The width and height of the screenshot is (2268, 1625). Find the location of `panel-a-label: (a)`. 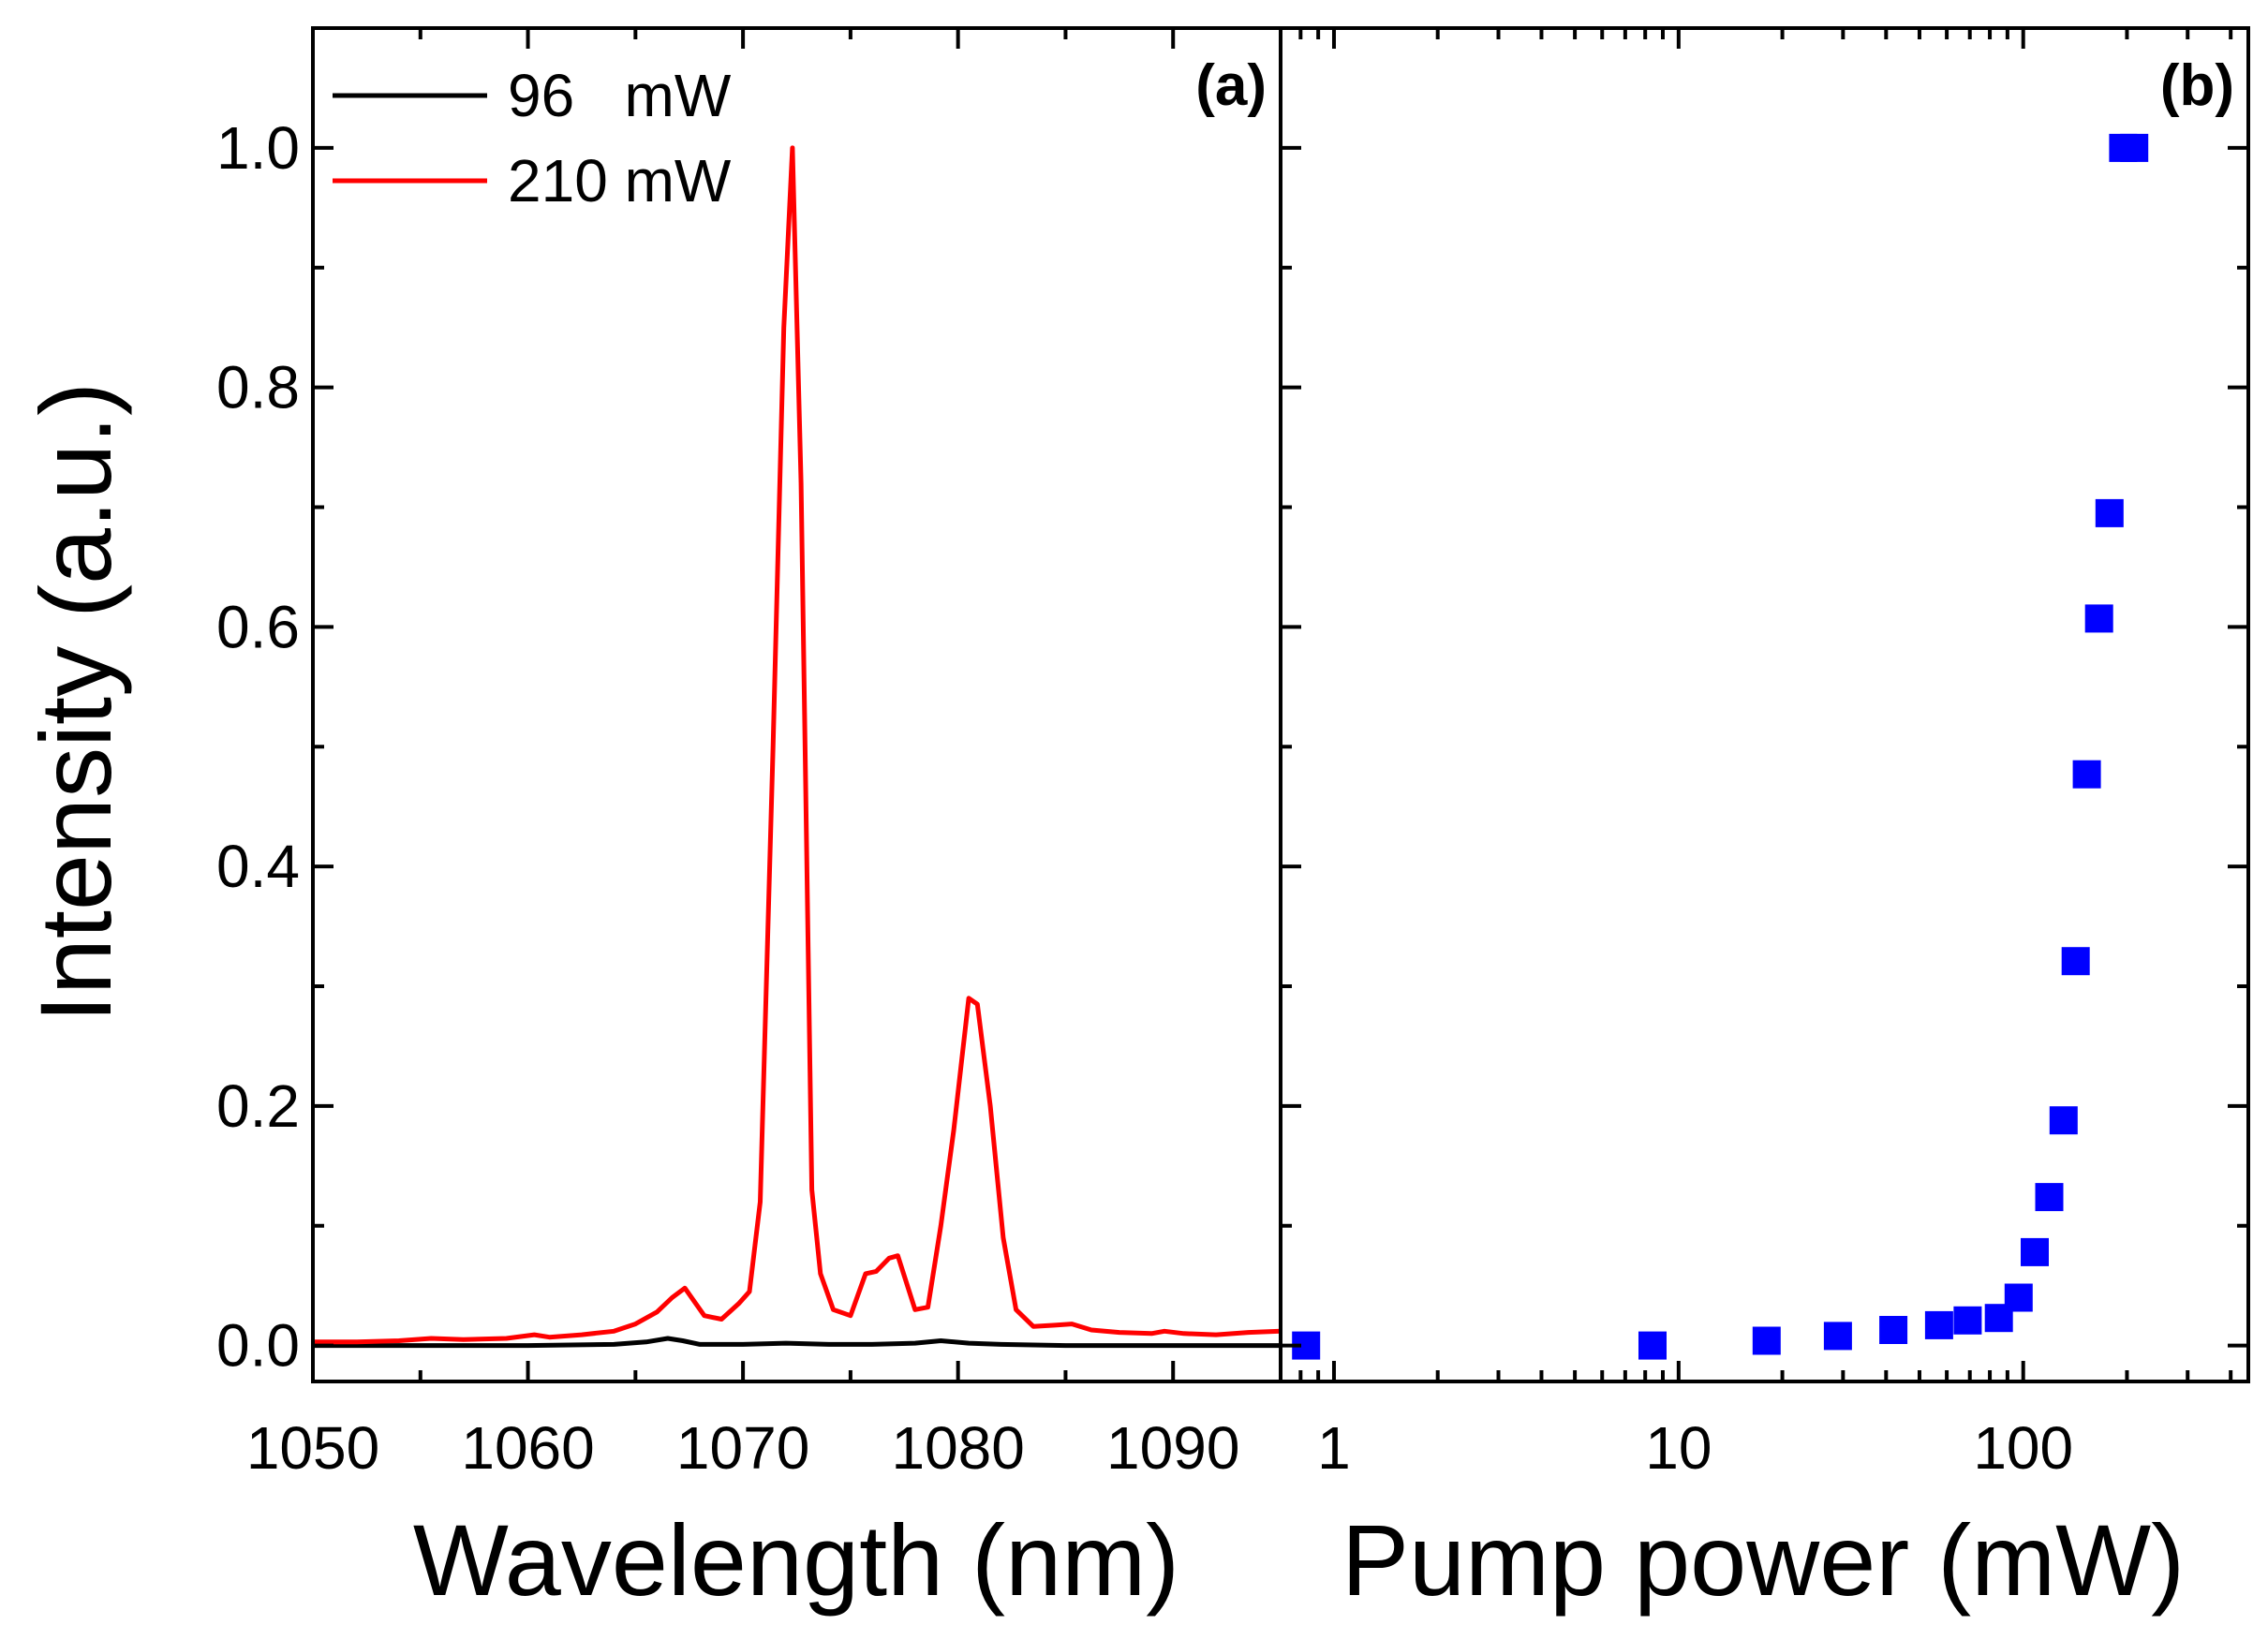

panel-a-label: (a) is located at coordinates (1231, 85).